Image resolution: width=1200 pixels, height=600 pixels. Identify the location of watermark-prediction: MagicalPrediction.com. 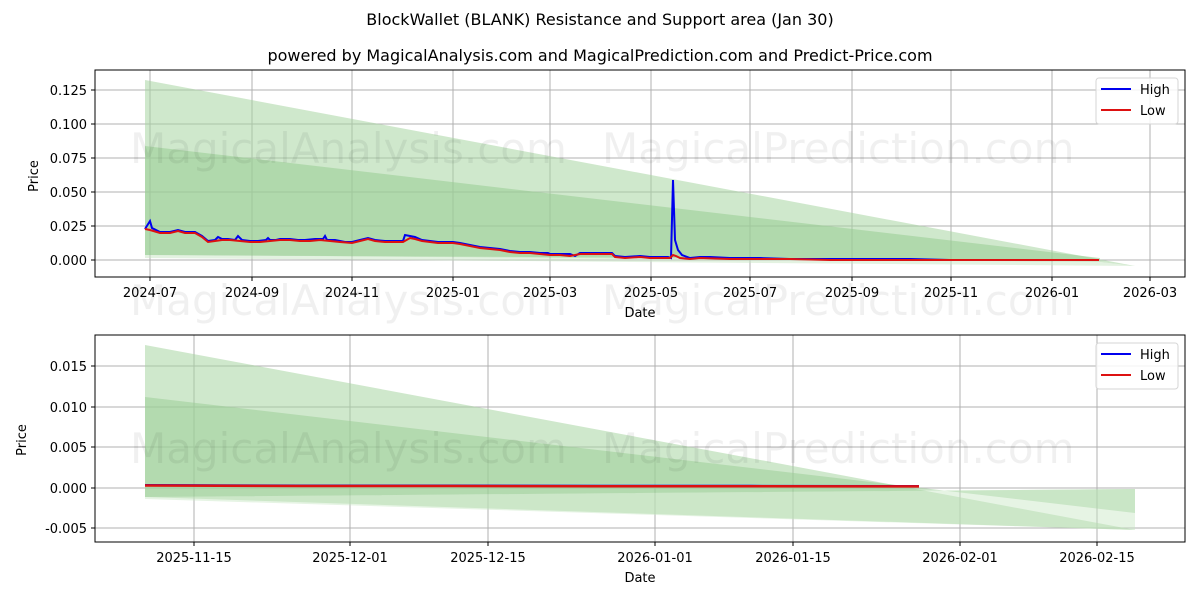
(838, 148).